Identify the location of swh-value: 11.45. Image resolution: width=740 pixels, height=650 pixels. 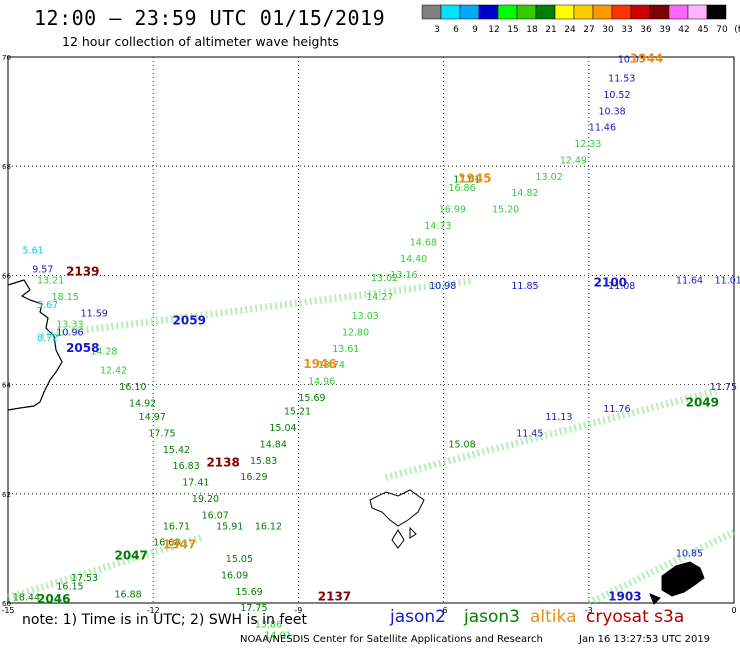
(529, 433).